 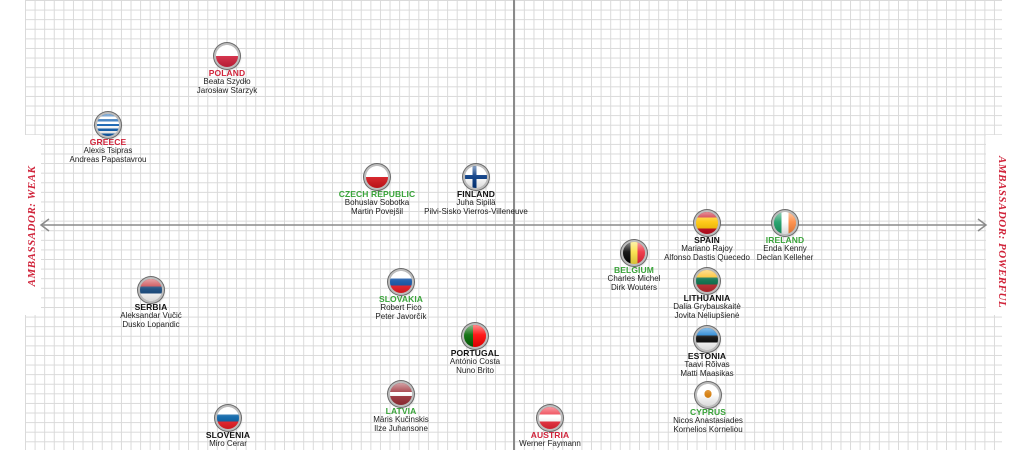 I want to click on ambassador-name: Declan Kelleher, so click(x=785, y=257).